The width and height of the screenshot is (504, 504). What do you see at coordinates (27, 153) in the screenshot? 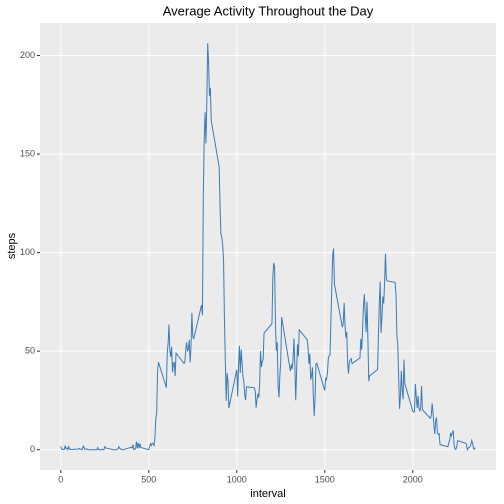
I see `y-tick-label: 150` at bounding box center [27, 153].